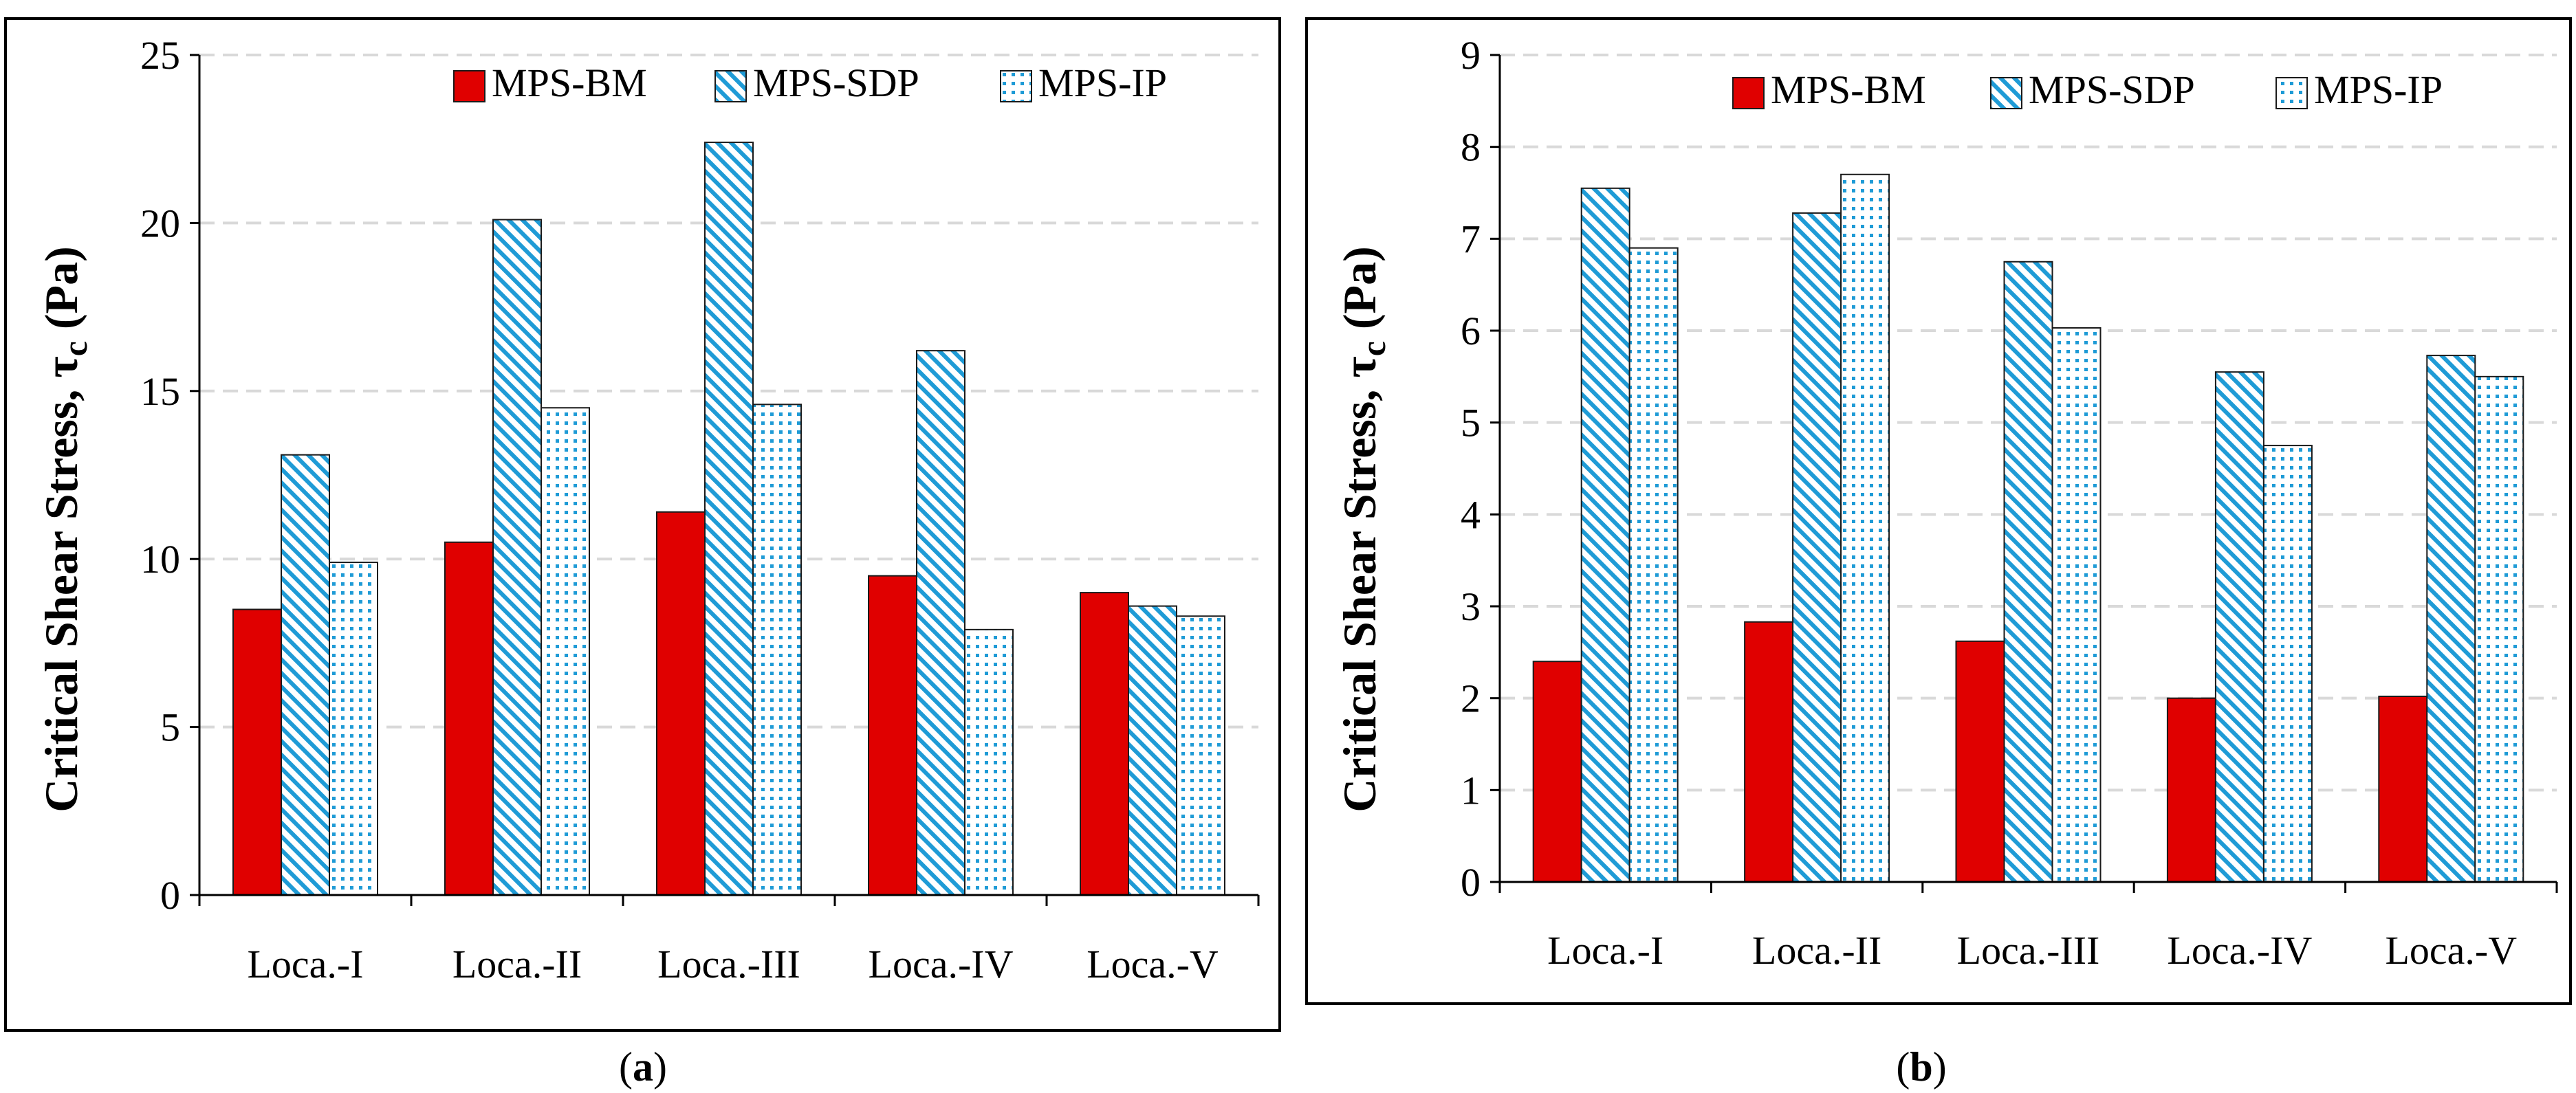 This screenshot has height=1093, width=2576. I want to click on panel-caption: (a), so click(643, 1067).